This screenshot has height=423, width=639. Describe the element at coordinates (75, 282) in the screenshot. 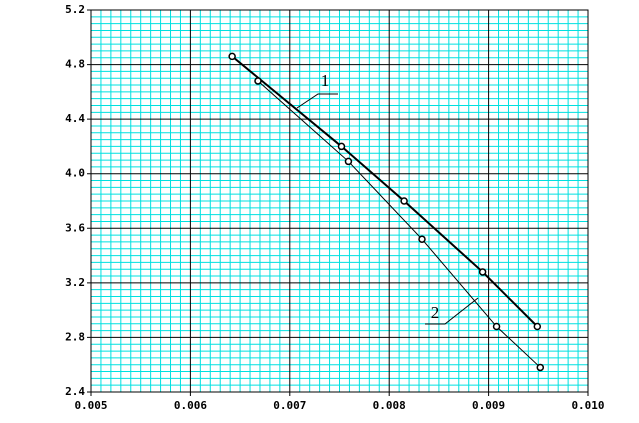

I see `y-tick-label: 3.2` at that location.